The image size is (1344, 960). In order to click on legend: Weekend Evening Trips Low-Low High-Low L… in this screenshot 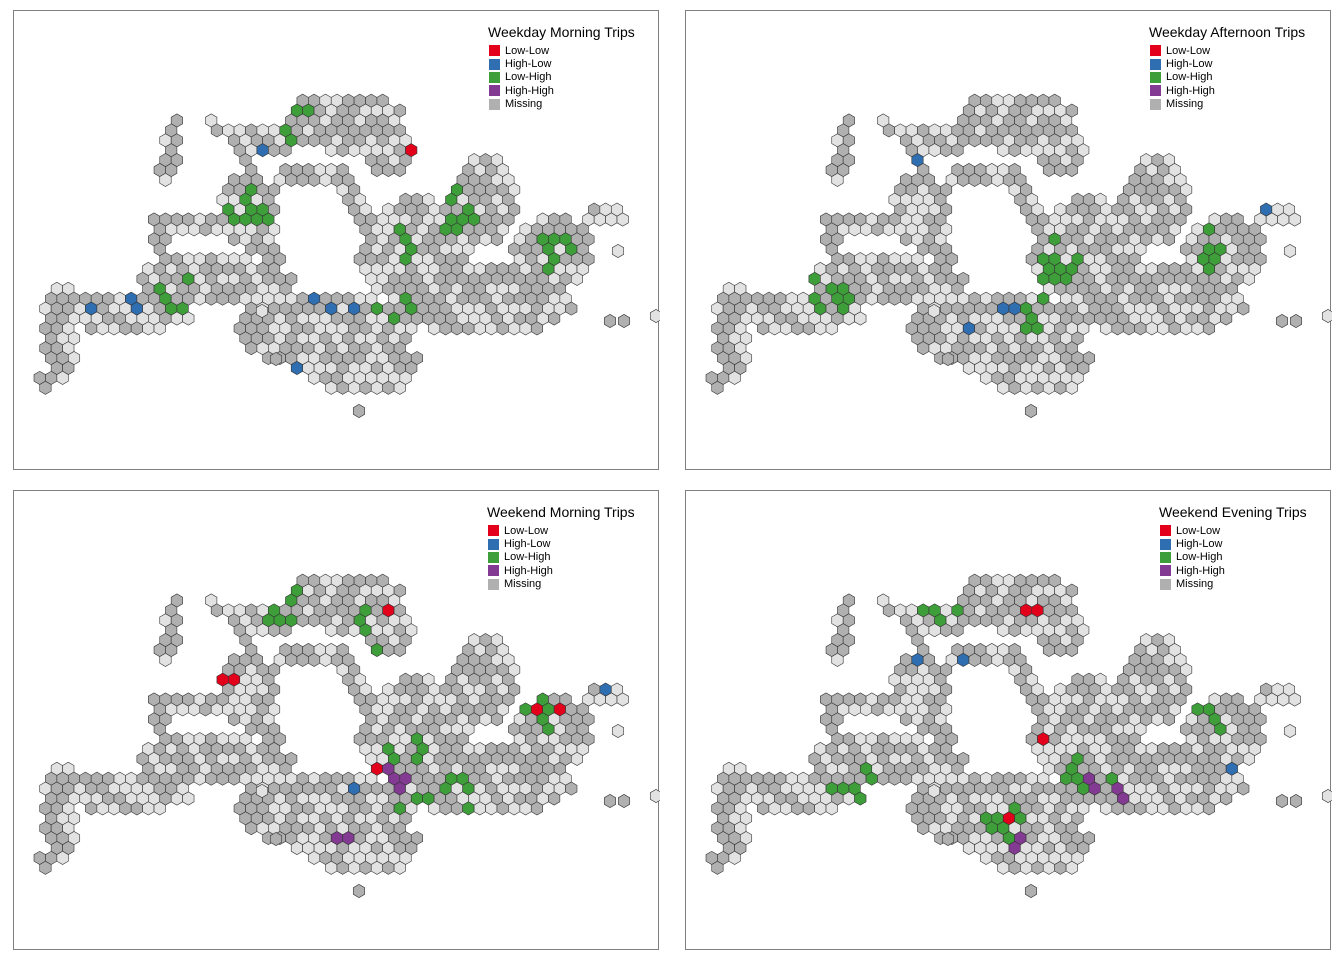, I will do `click(1233, 547)`.